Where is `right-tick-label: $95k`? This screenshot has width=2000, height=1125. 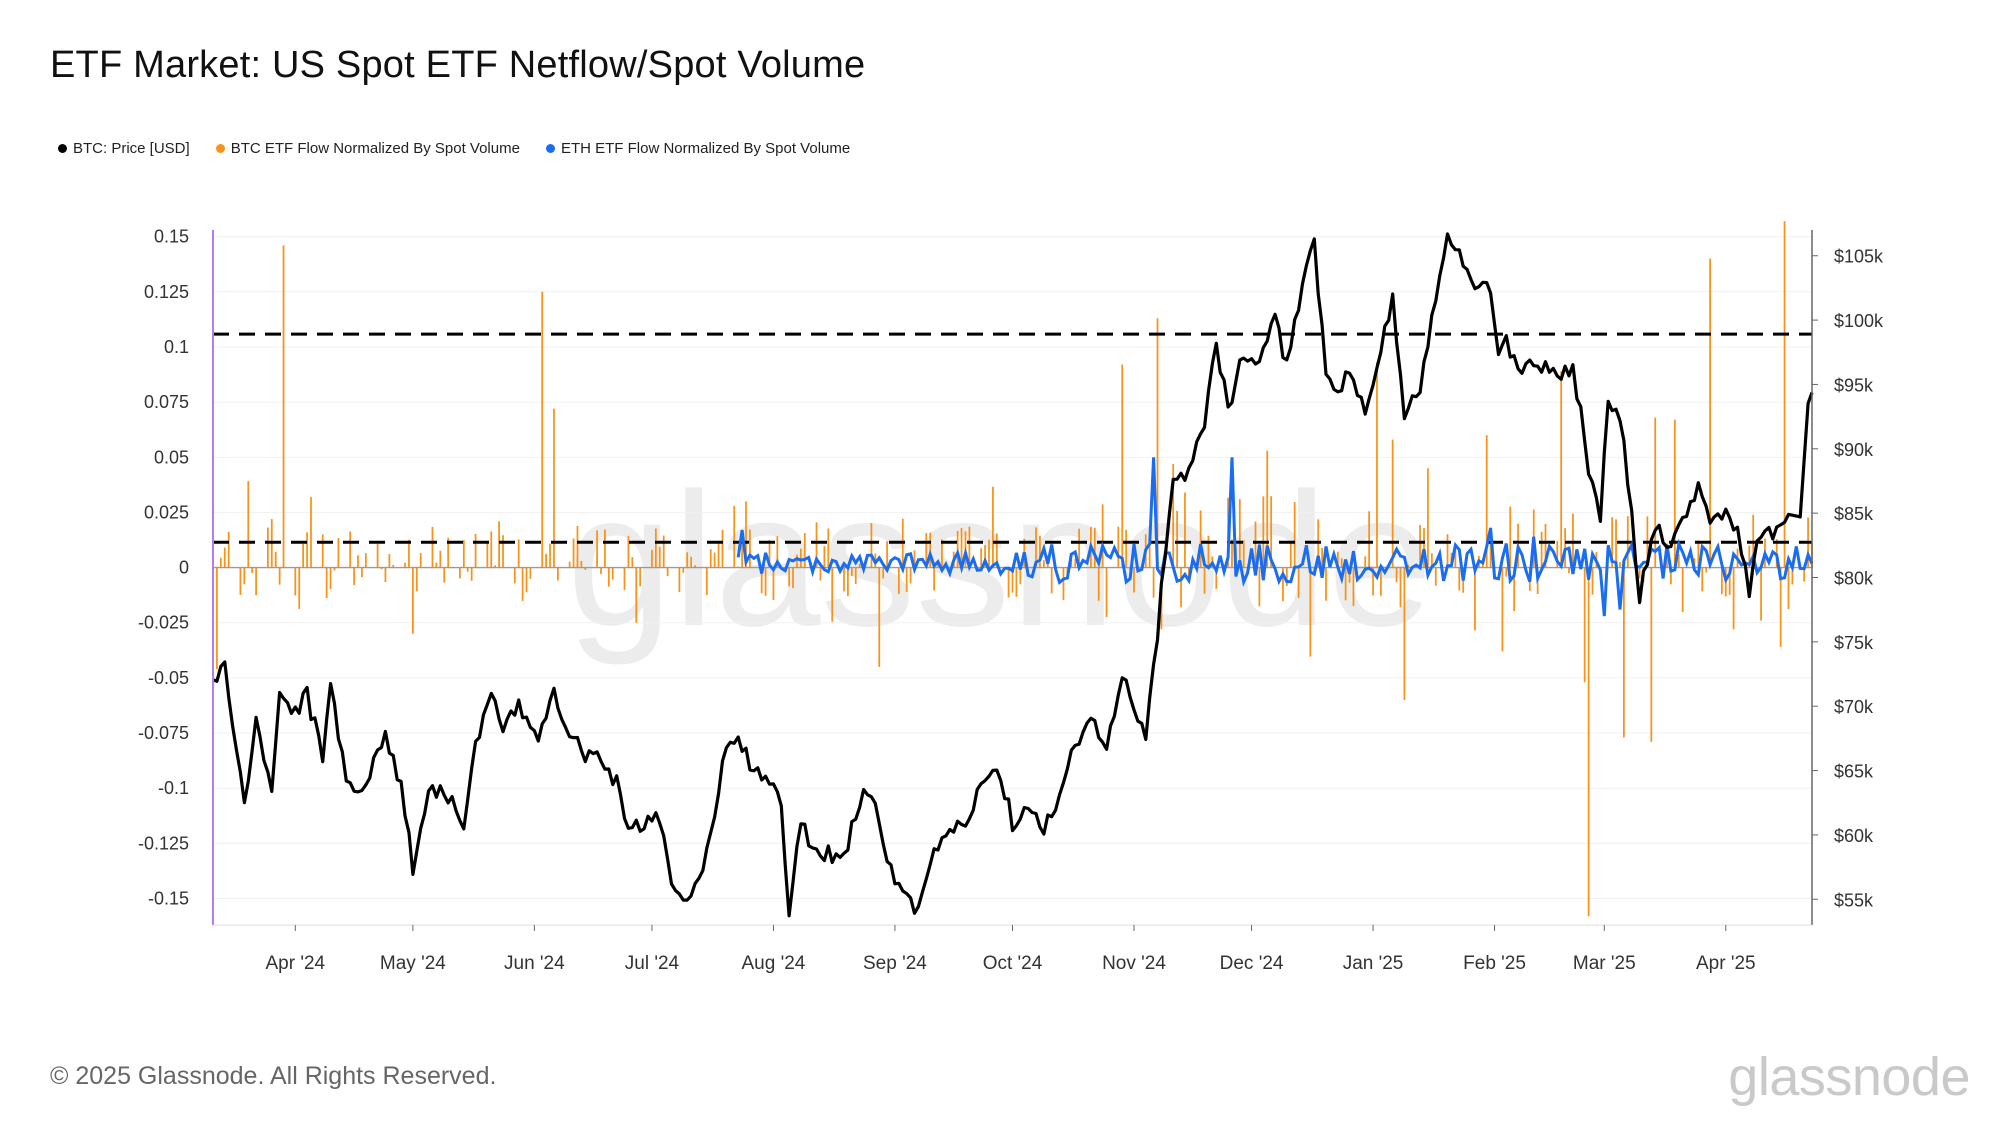
right-tick-label: $95k is located at coordinates (1854, 385).